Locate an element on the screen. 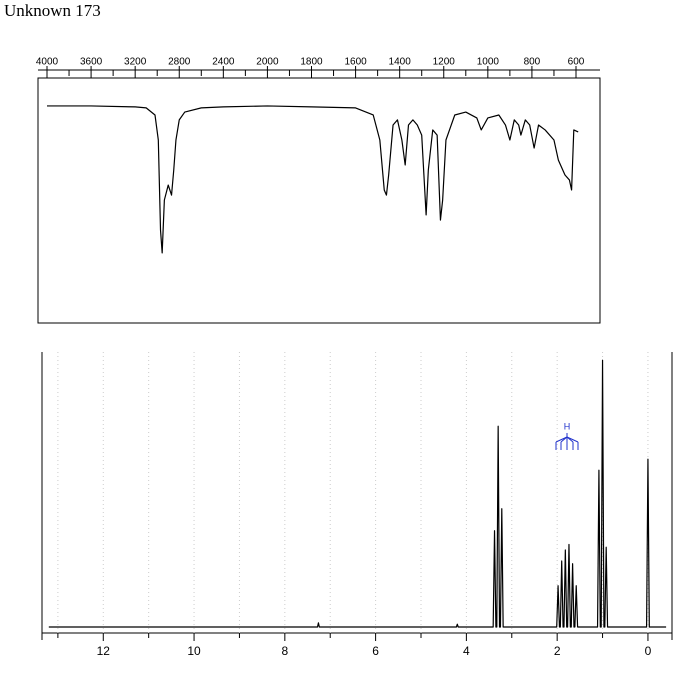 The image size is (700, 682). x-tick-label: 4000 is located at coordinates (47, 62).